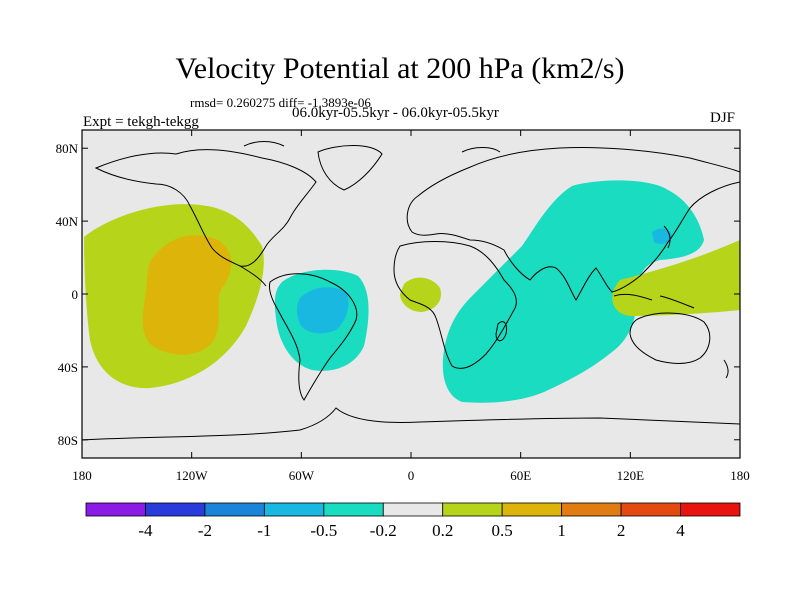  What do you see at coordinates (654, 301) in the screenshot?
I see `coastline-indonesia` at bounding box center [654, 301].